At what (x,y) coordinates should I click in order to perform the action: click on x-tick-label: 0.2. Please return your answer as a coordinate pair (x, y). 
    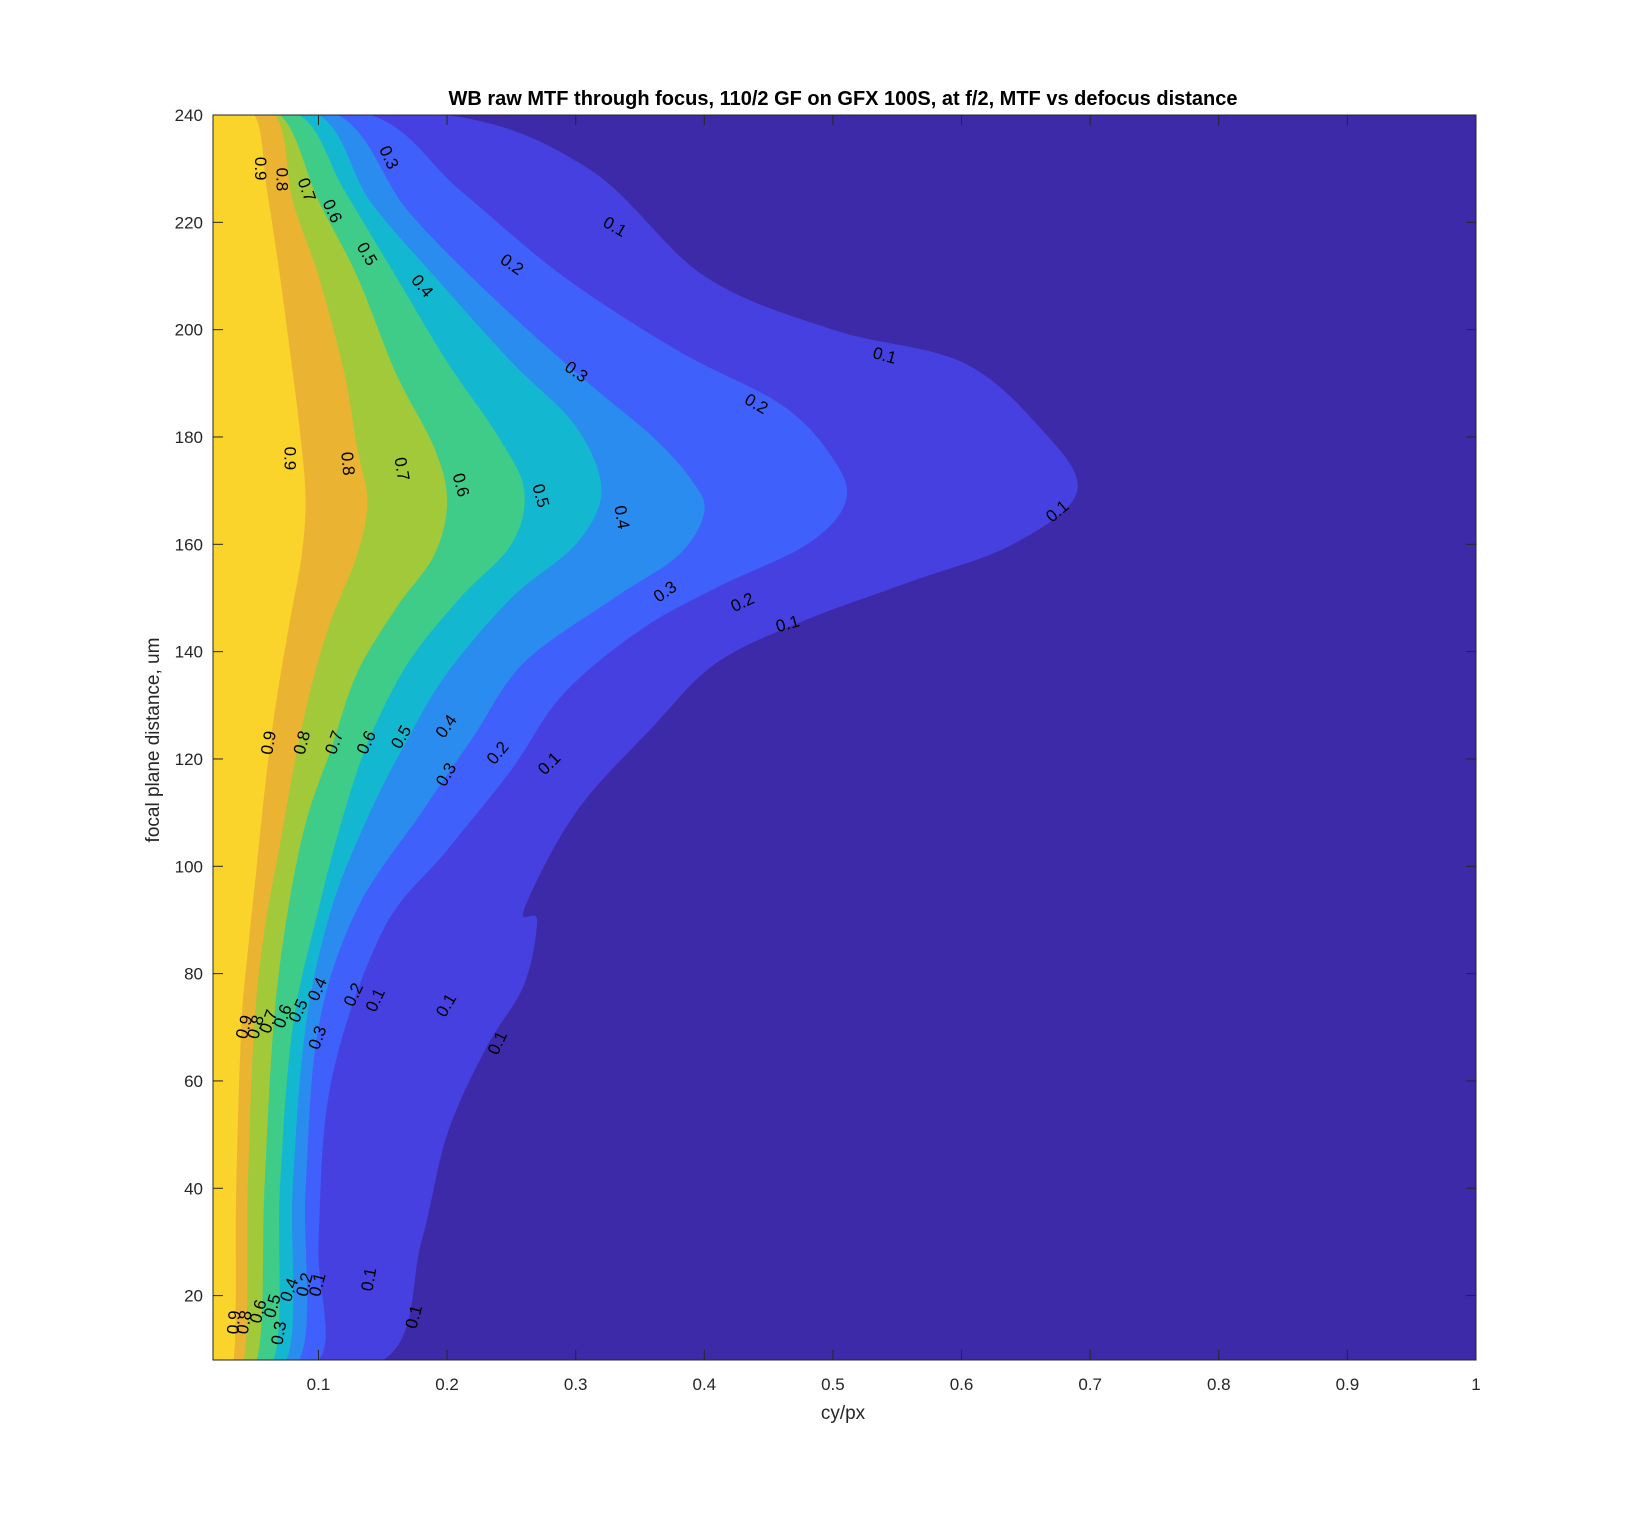
    Looking at the image, I should click on (447, 1384).